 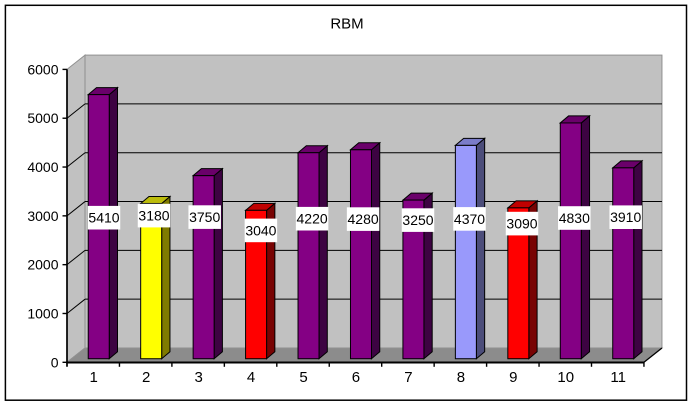 What do you see at coordinates (469, 219) in the screenshot?
I see `svg-text: 4370` at bounding box center [469, 219].